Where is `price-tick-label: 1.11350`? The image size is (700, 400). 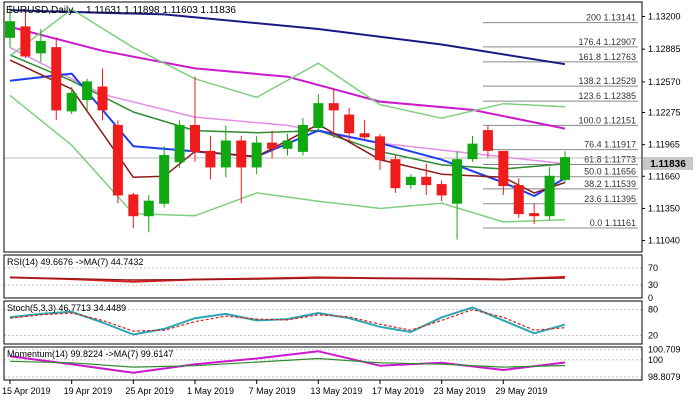 price-tick-label: 1.11350 is located at coordinates (664, 208).